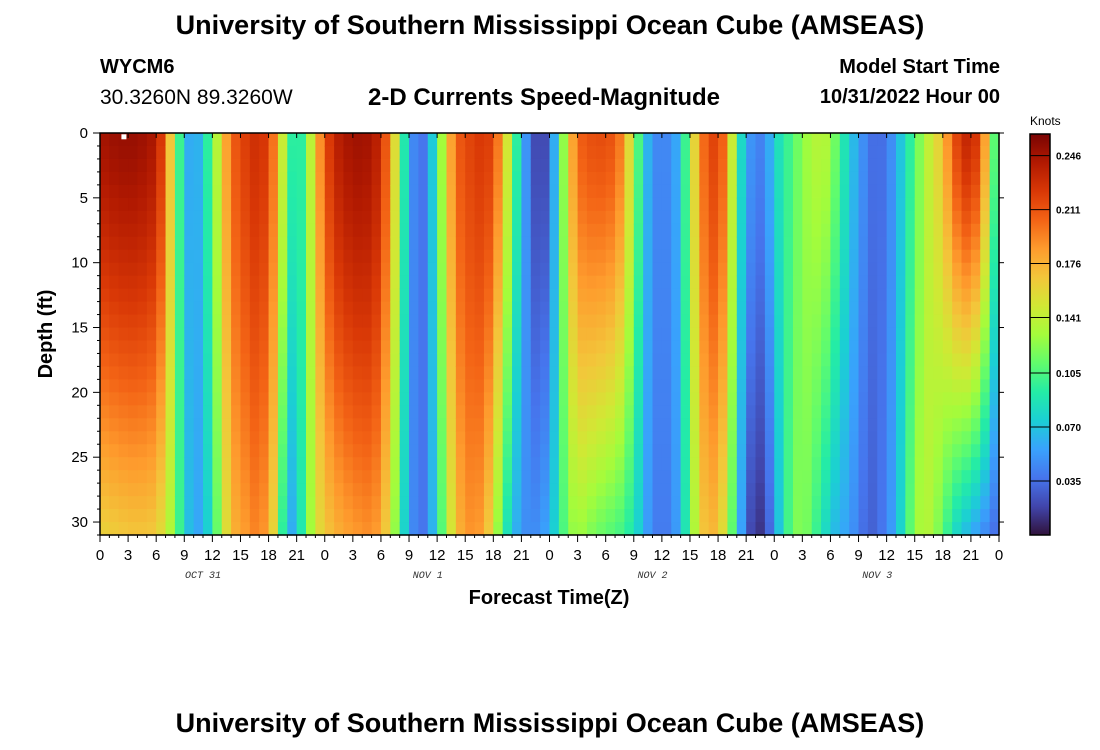 This screenshot has width=1100, height=750. What do you see at coordinates (830, 555) in the screenshot?
I see `x-tick-label: 6` at bounding box center [830, 555].